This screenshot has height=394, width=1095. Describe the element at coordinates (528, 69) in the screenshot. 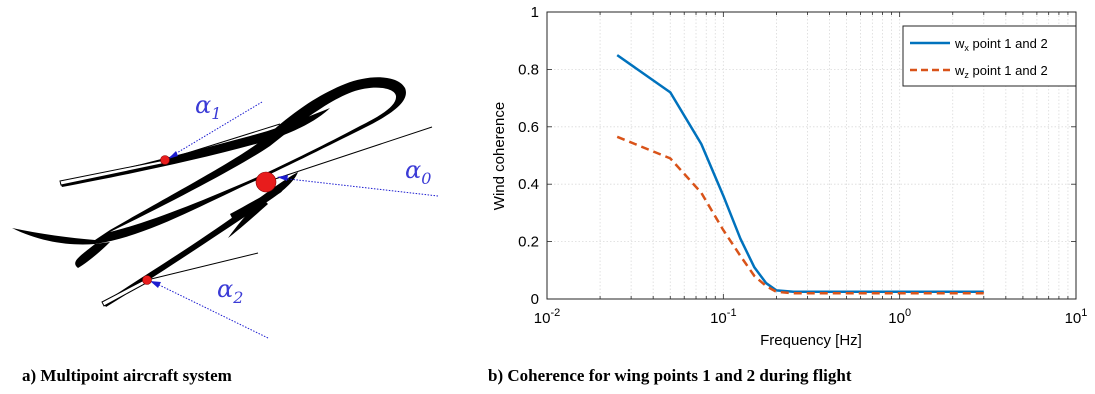

I see `y-tick-label: 0.8` at that location.